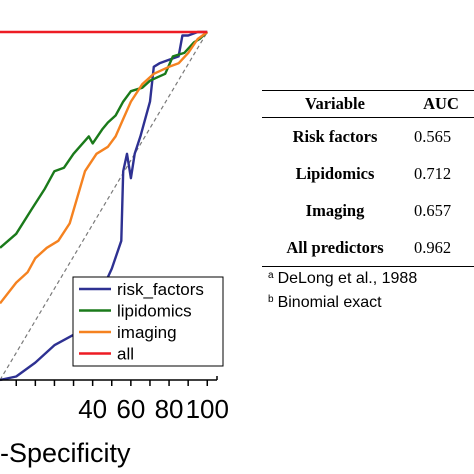  What do you see at coordinates (169, 409) in the screenshot?
I see `x-tick-label: 80` at bounding box center [169, 409].